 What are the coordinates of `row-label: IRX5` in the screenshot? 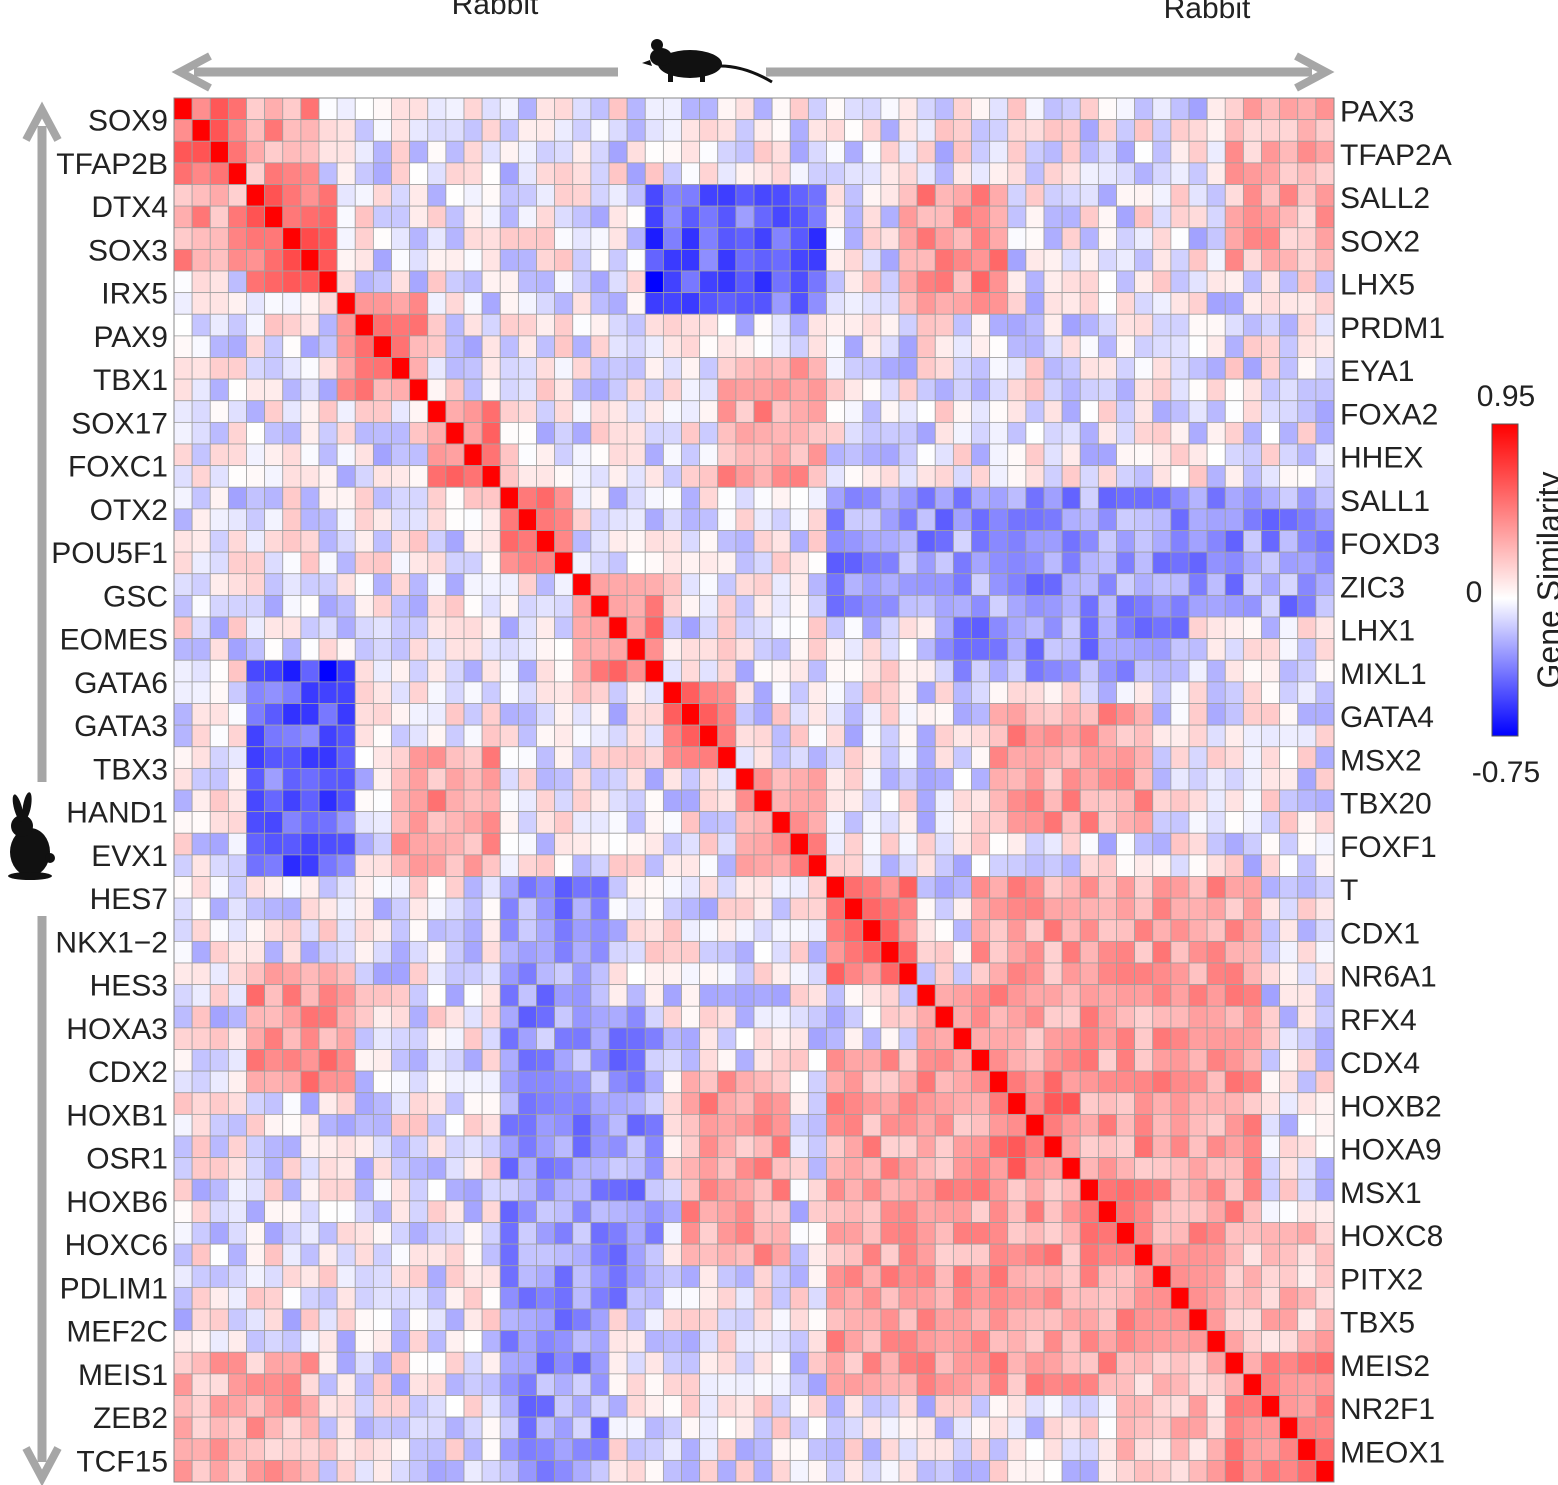 It's located at (134, 294).